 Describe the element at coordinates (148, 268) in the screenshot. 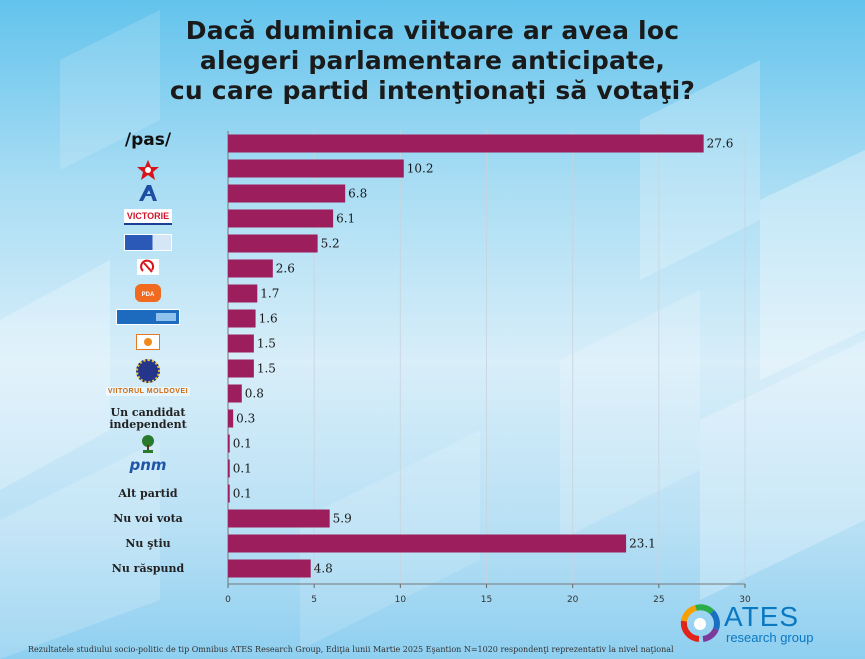

I see `hammer-sickle-logo-icon` at that location.